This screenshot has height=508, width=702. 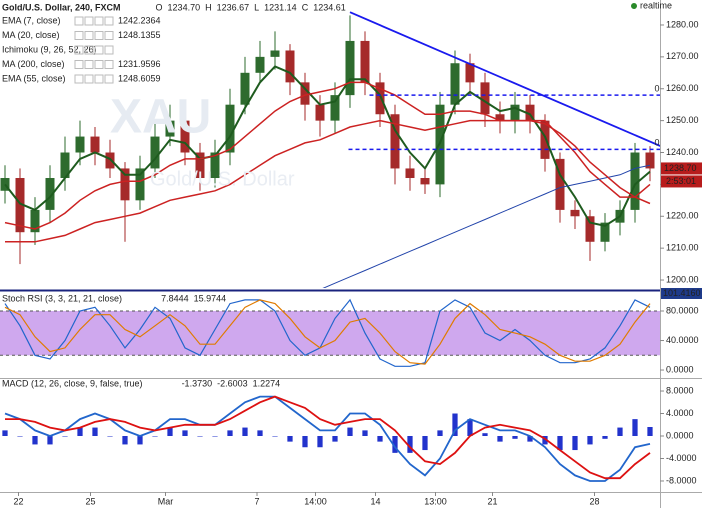 What do you see at coordinates (210, 298) in the screenshot?
I see `header-value: 15.9744` at bounding box center [210, 298].